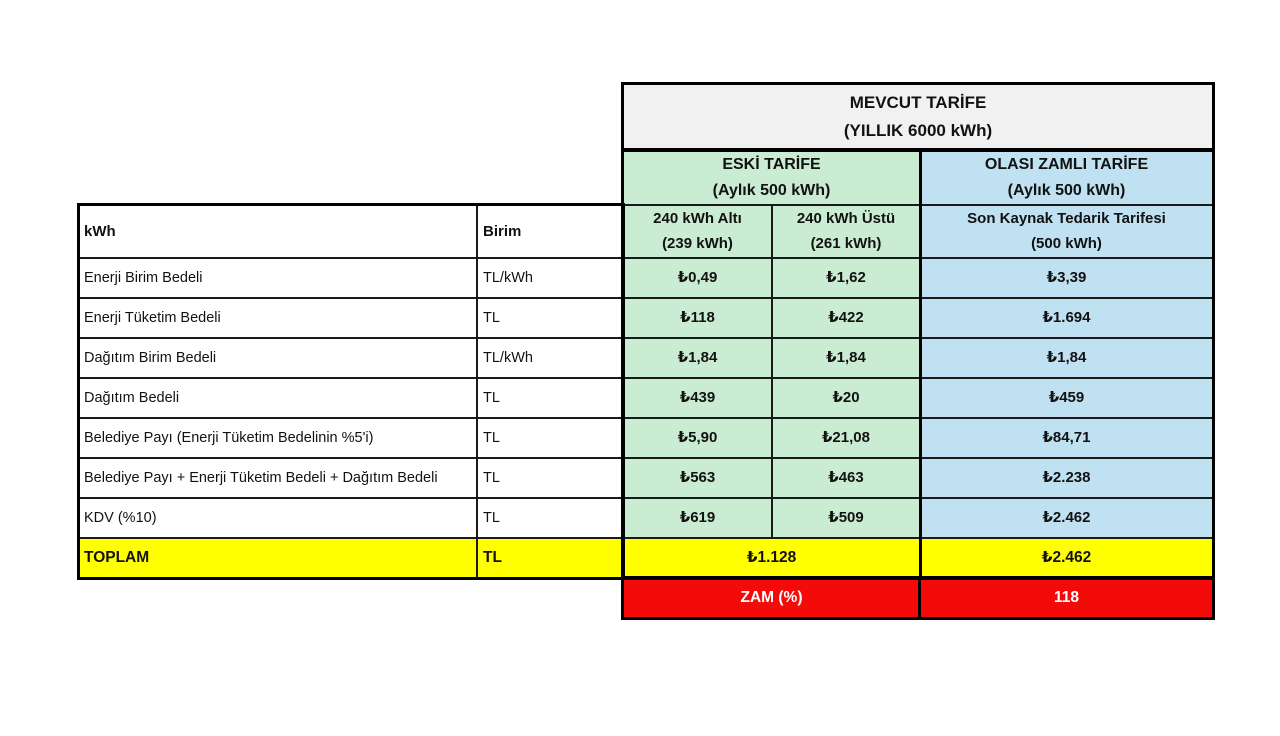 The width and height of the screenshot is (1280, 736). What do you see at coordinates (697, 478) in the screenshot?
I see `row-value-under-240: ₺563` at bounding box center [697, 478].